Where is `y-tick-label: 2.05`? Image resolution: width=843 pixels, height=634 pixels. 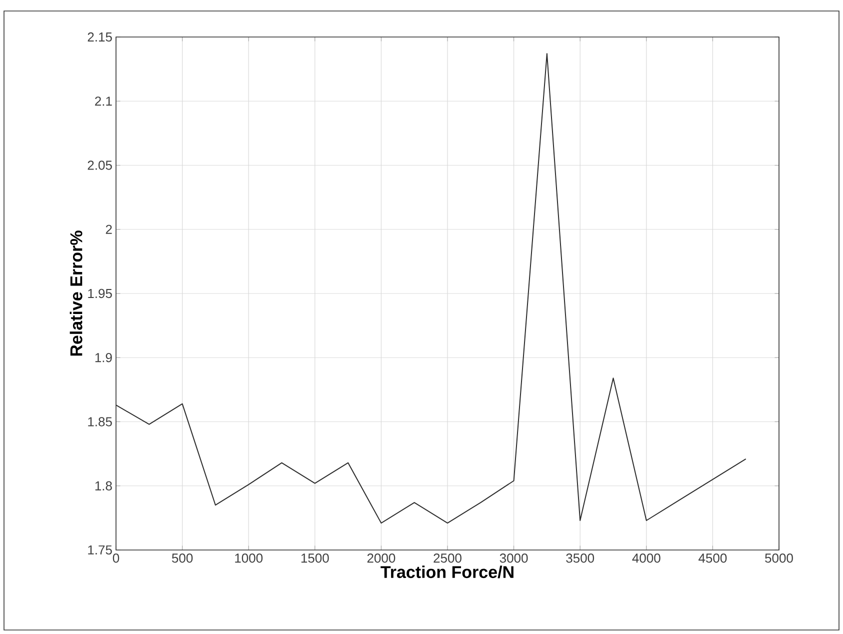 y-tick-label: 2.05 is located at coordinates (100, 165).